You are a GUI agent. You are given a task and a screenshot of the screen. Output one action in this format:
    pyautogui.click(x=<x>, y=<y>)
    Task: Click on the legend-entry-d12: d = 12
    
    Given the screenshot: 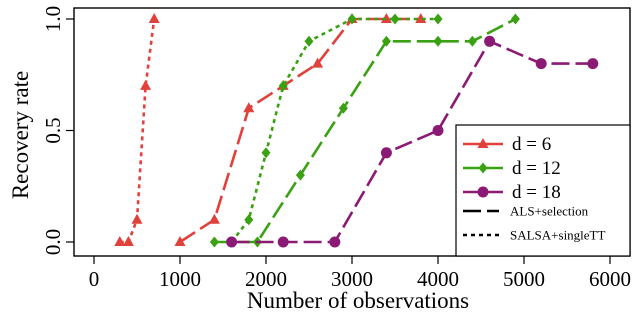 What is the action you would take?
    pyautogui.click(x=512, y=168)
    